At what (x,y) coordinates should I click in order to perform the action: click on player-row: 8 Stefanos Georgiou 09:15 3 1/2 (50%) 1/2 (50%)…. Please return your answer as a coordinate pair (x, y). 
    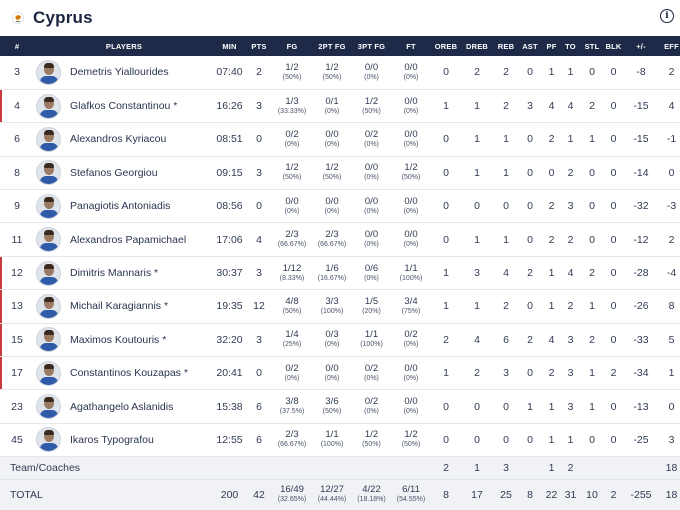
    Looking at the image, I should click on (340, 173).